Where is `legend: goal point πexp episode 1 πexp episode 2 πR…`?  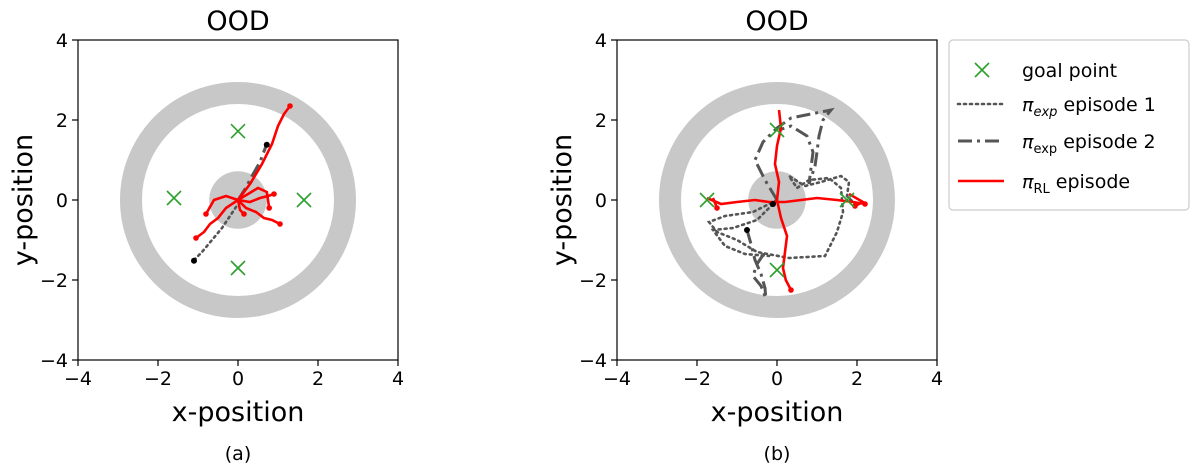
legend: goal point πexp episode 1 πexp episode 2 πR… is located at coordinates (1069, 125).